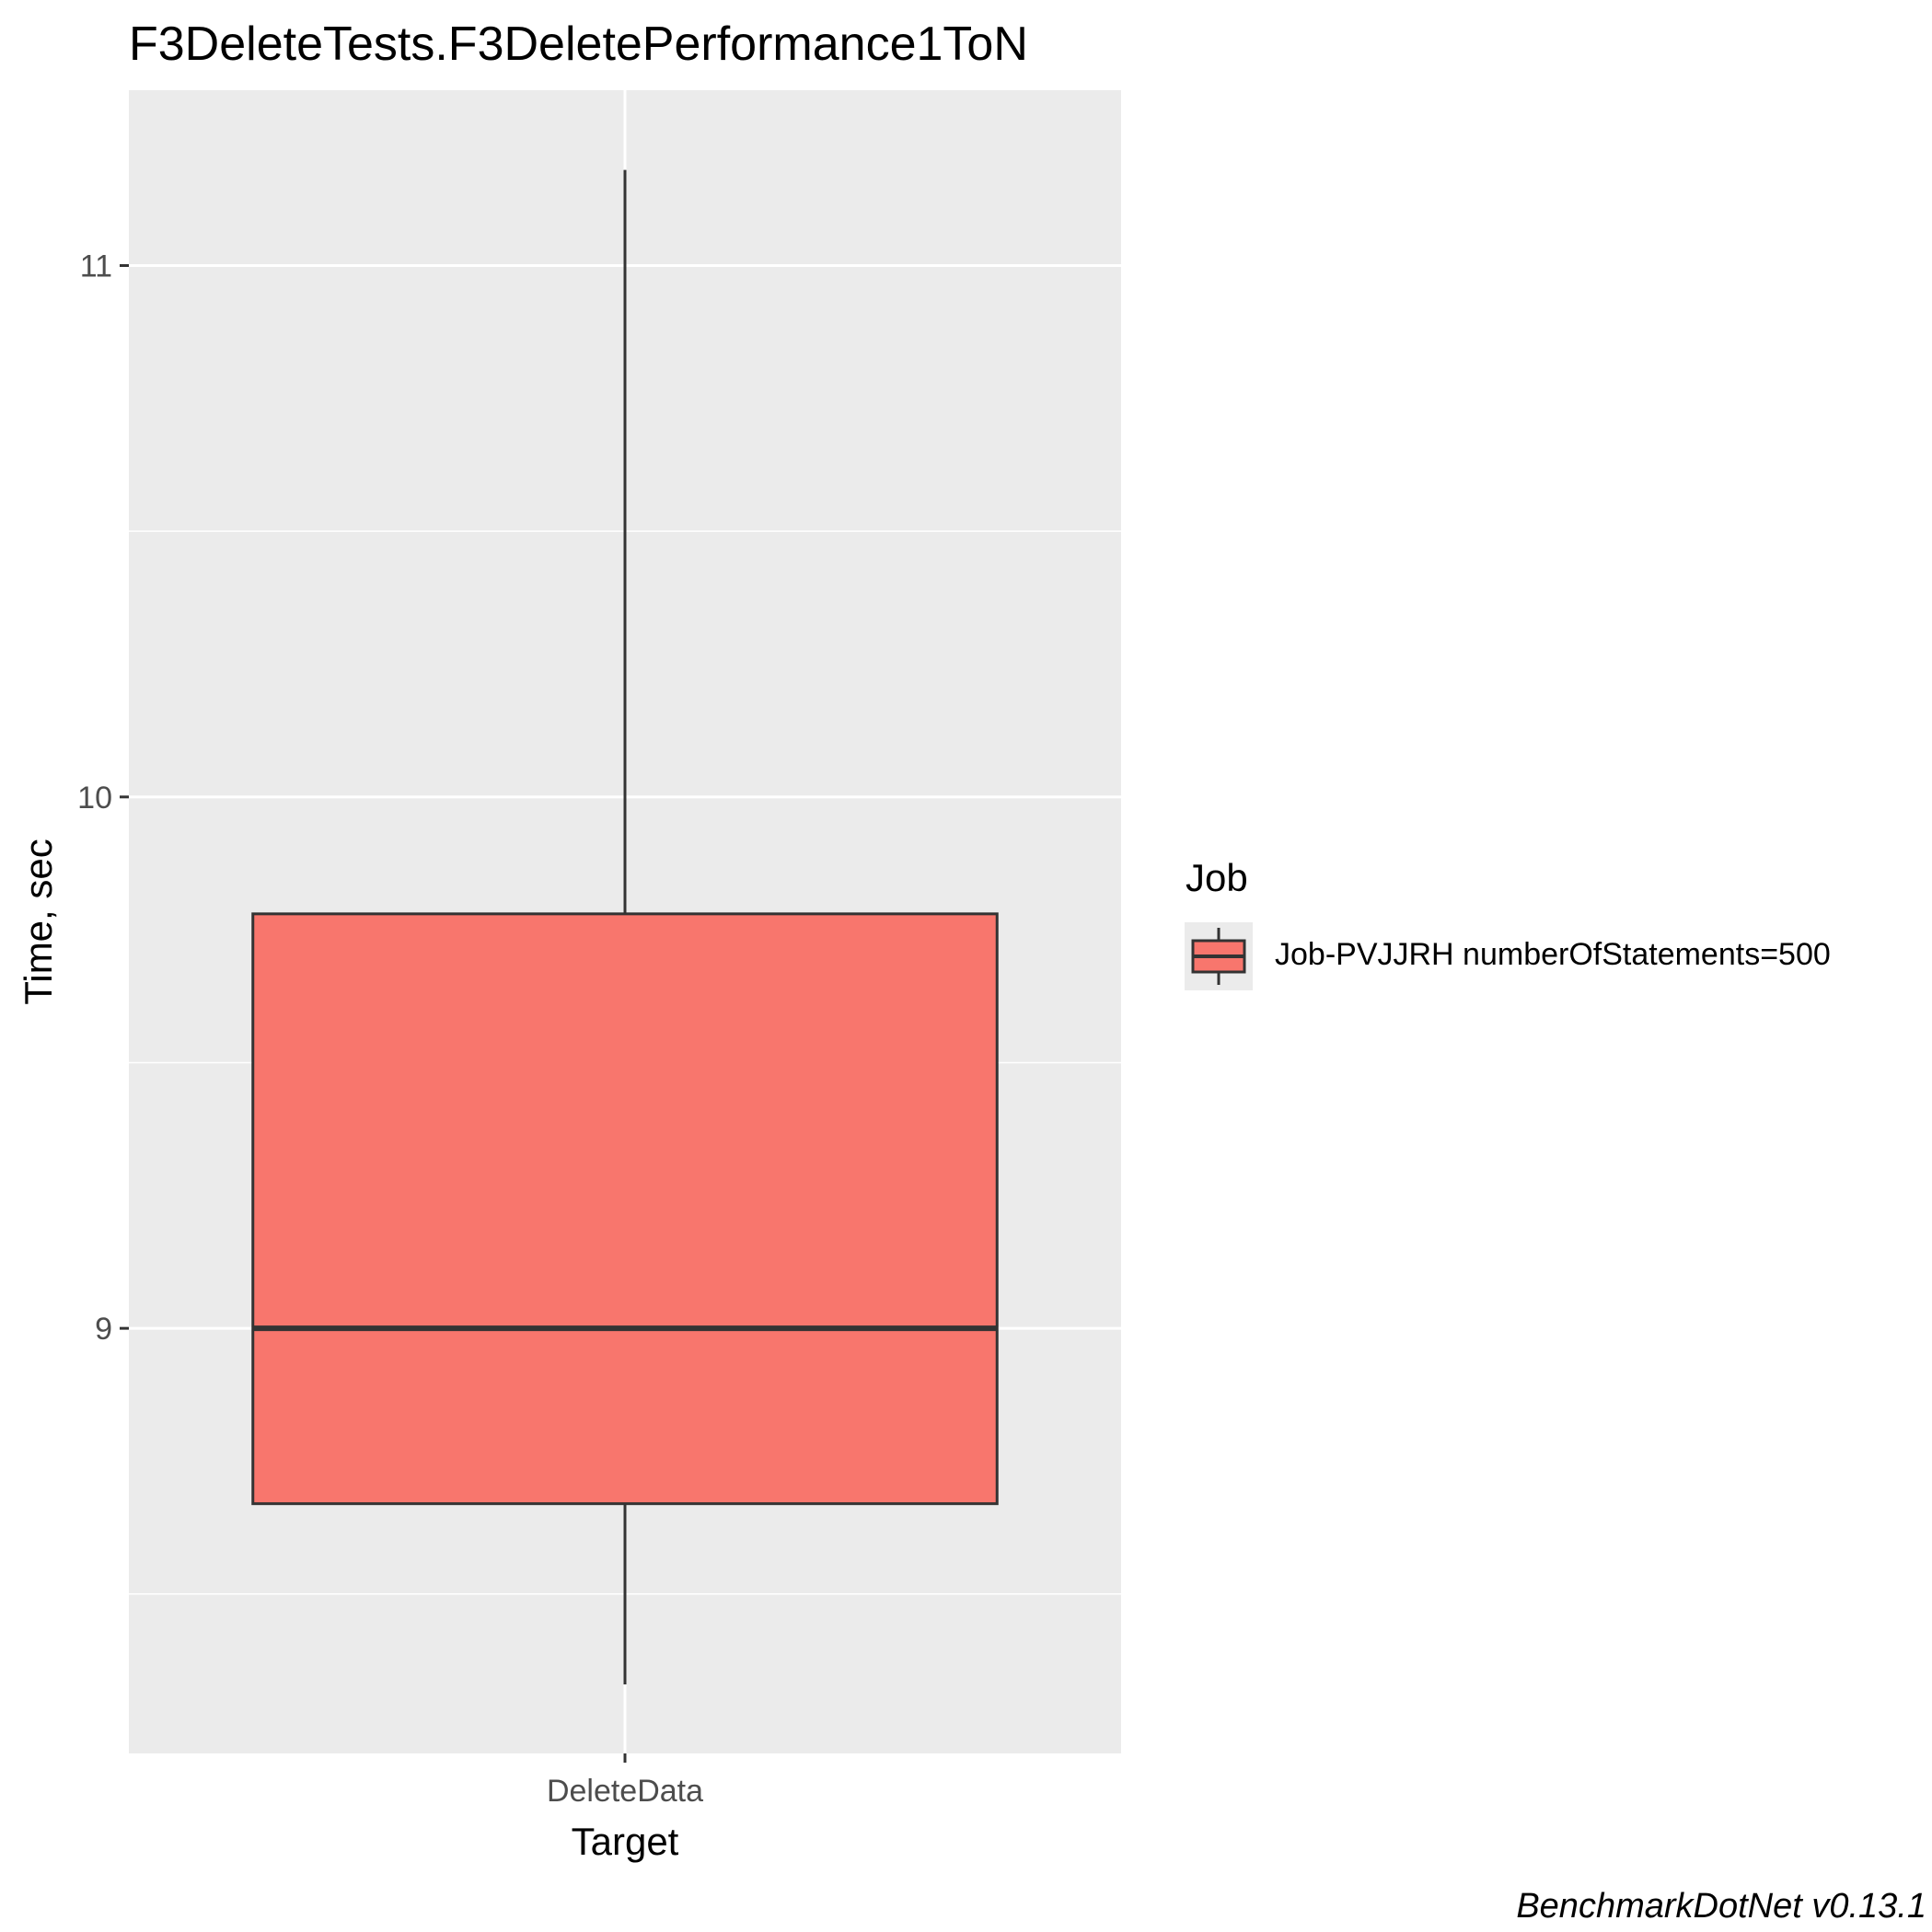 This screenshot has height=1932, width=1932. Describe the element at coordinates (626, 1842) in the screenshot. I see `x-axis-title: Target` at that location.